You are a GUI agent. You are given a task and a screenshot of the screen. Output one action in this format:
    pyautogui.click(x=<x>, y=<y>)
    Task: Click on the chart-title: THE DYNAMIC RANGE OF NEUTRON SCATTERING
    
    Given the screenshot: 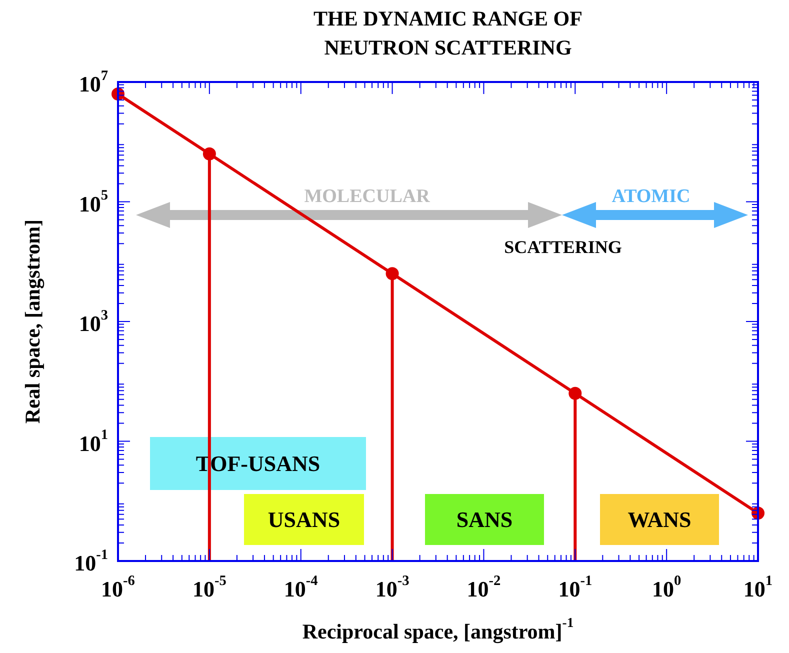 What is the action you would take?
    pyautogui.click(x=448, y=33)
    